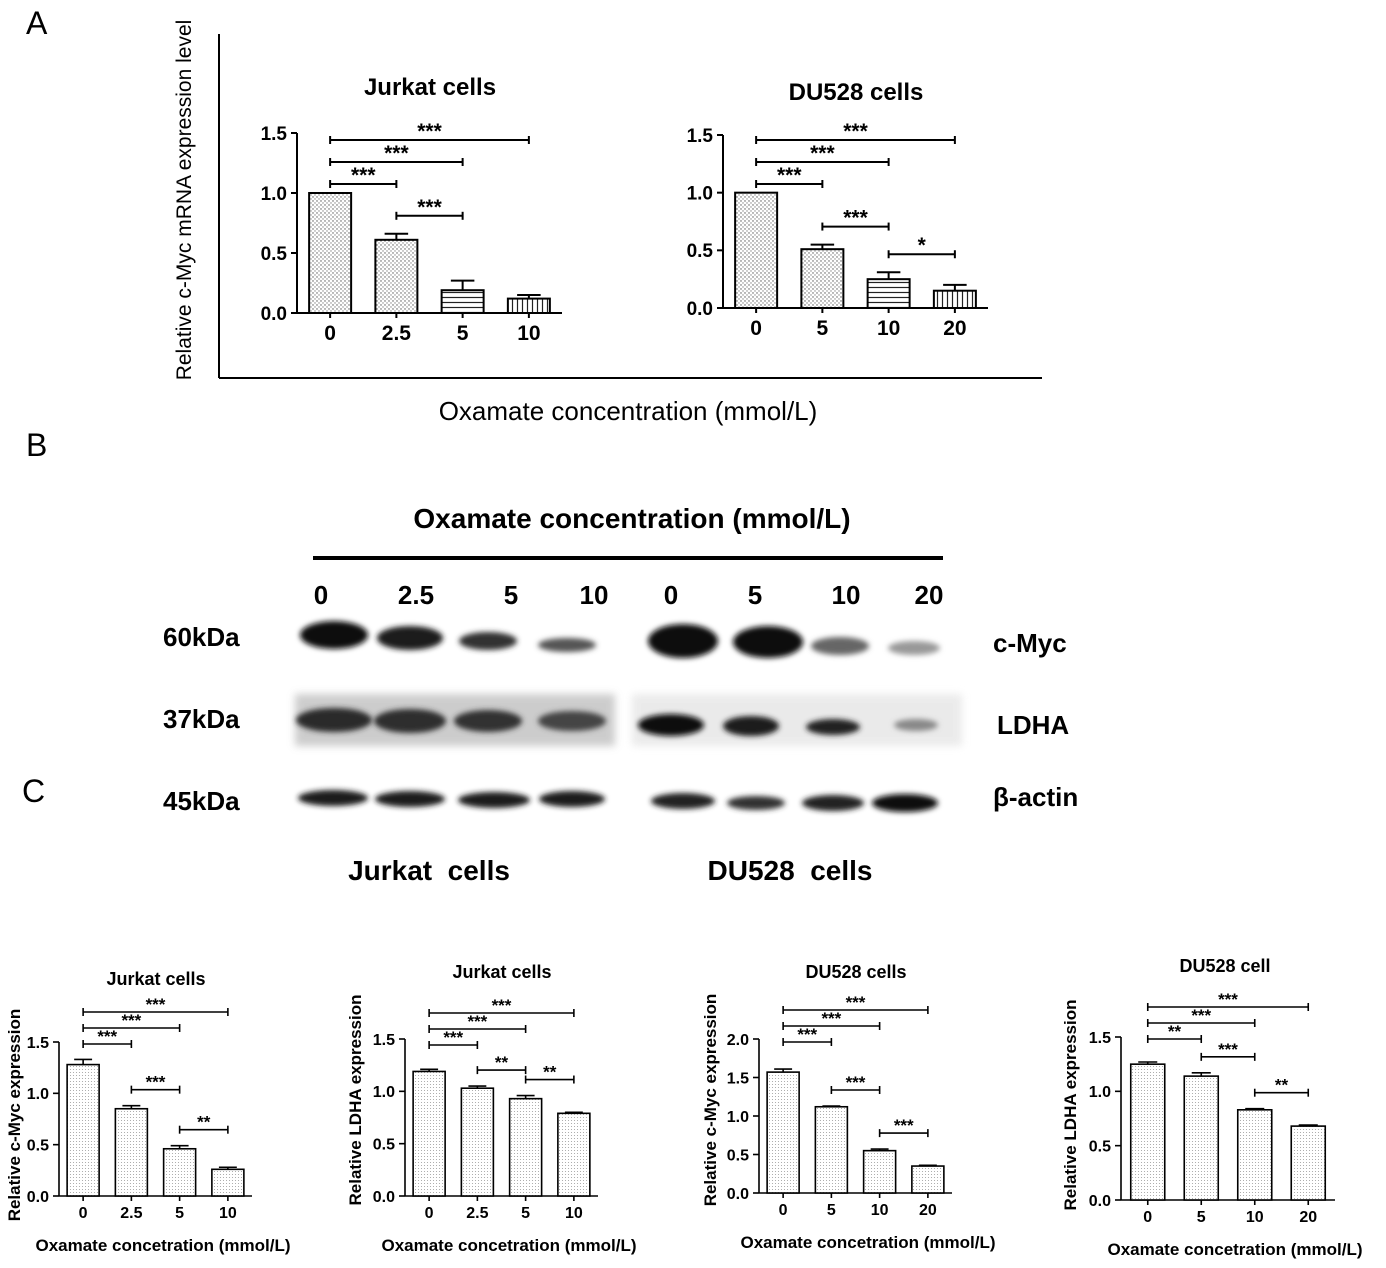 The image size is (1386, 1268). What do you see at coordinates (37, 23) in the screenshot?
I see `panel-letter-a: A` at bounding box center [37, 23].